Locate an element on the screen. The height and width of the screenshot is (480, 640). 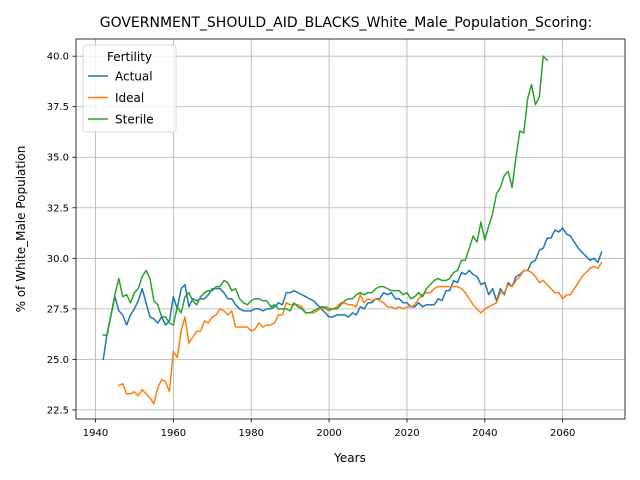
legend-item-actual: Actual is located at coordinates (120, 77).